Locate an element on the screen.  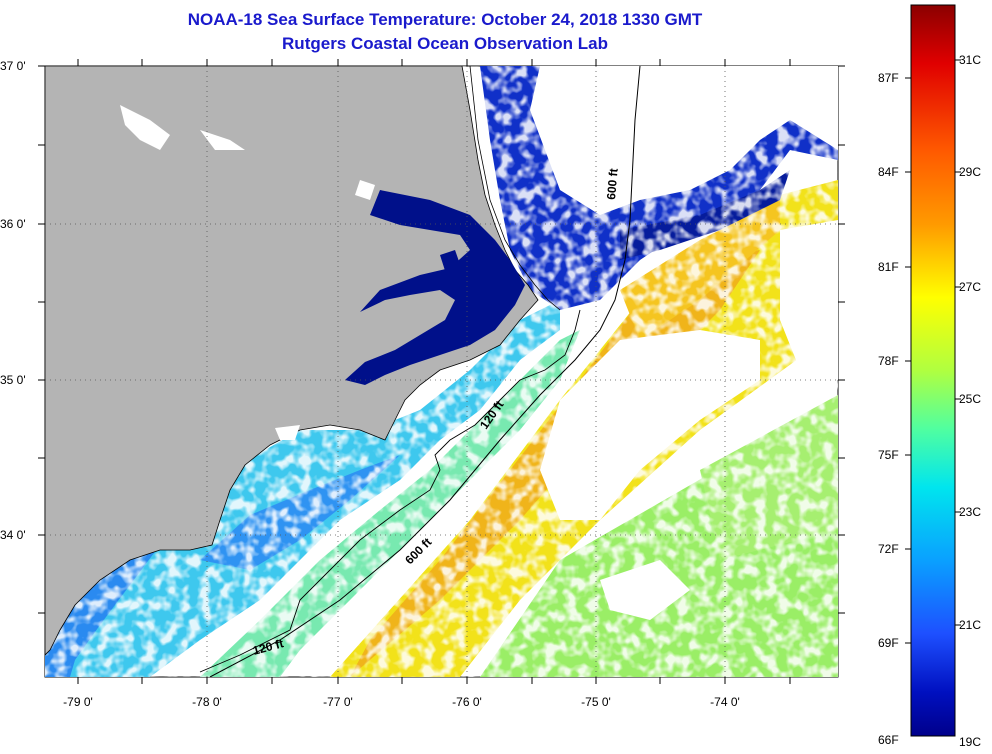
lon-label: -77 0' is located at coordinates (338, 702).